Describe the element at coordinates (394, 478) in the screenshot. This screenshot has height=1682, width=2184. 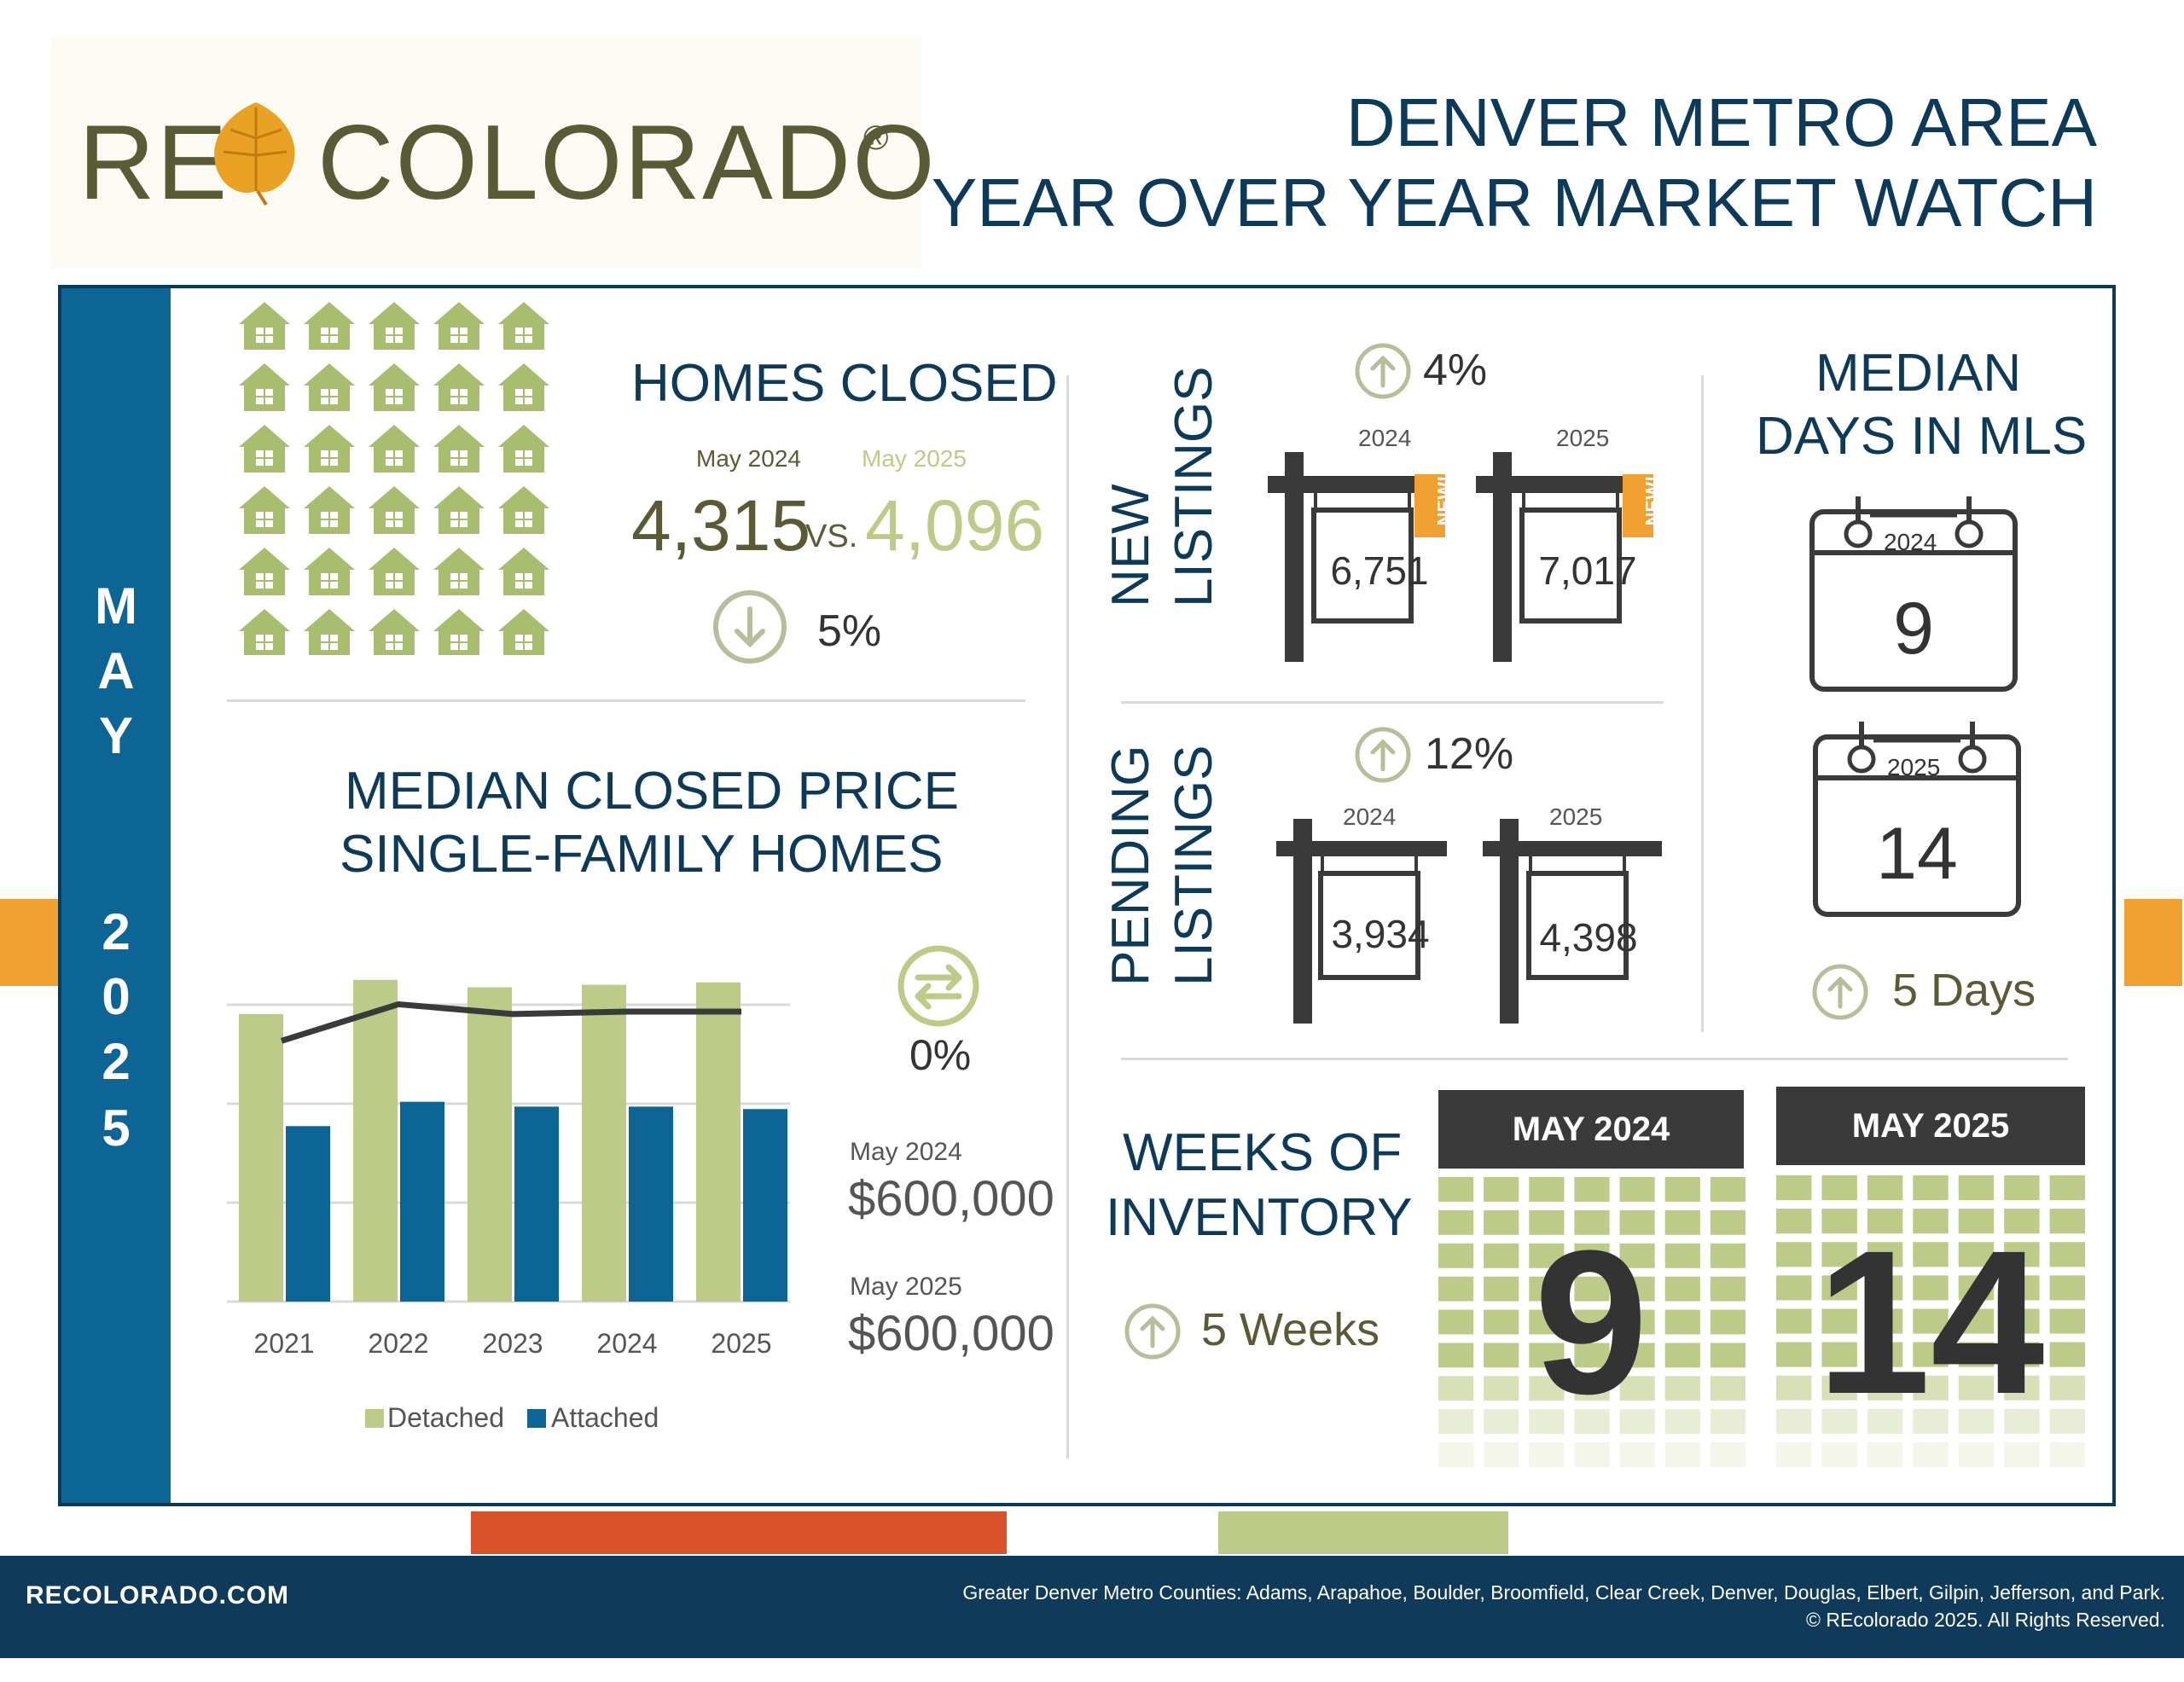
I see `houses-grid-icon` at that location.